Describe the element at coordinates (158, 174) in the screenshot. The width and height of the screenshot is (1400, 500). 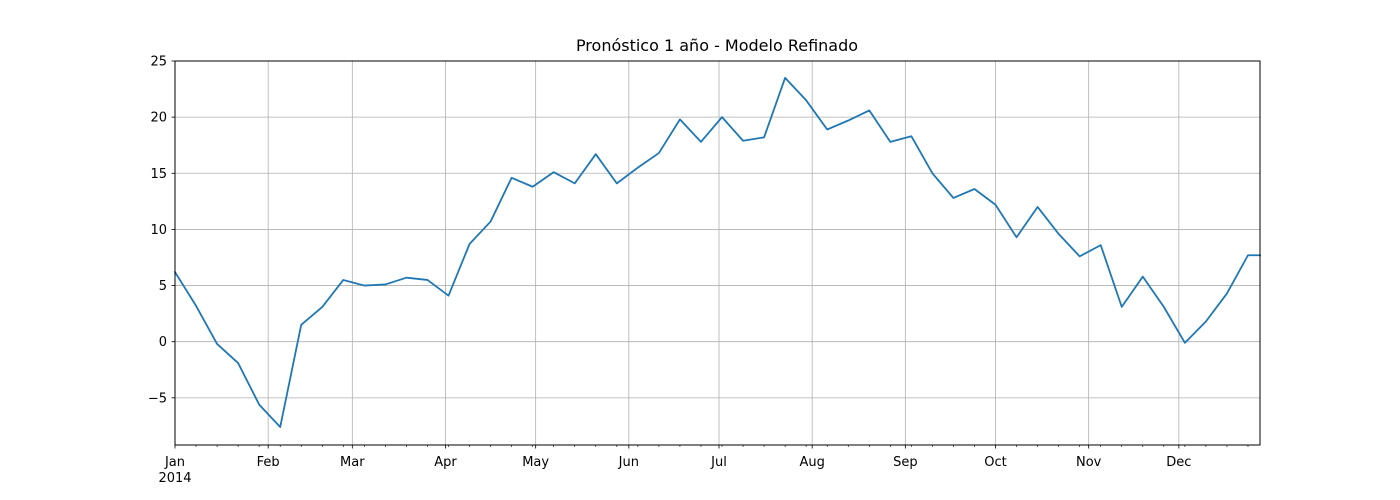
I see `y-tick-label: 15` at that location.